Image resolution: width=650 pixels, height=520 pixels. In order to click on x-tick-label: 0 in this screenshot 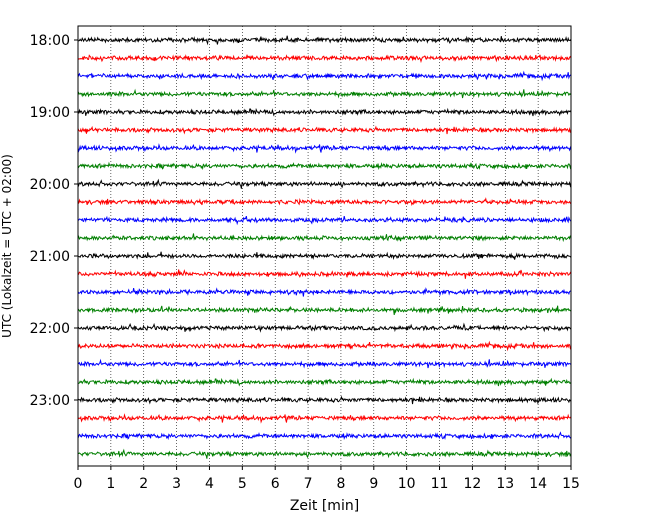, I will do `click(78, 484)`.